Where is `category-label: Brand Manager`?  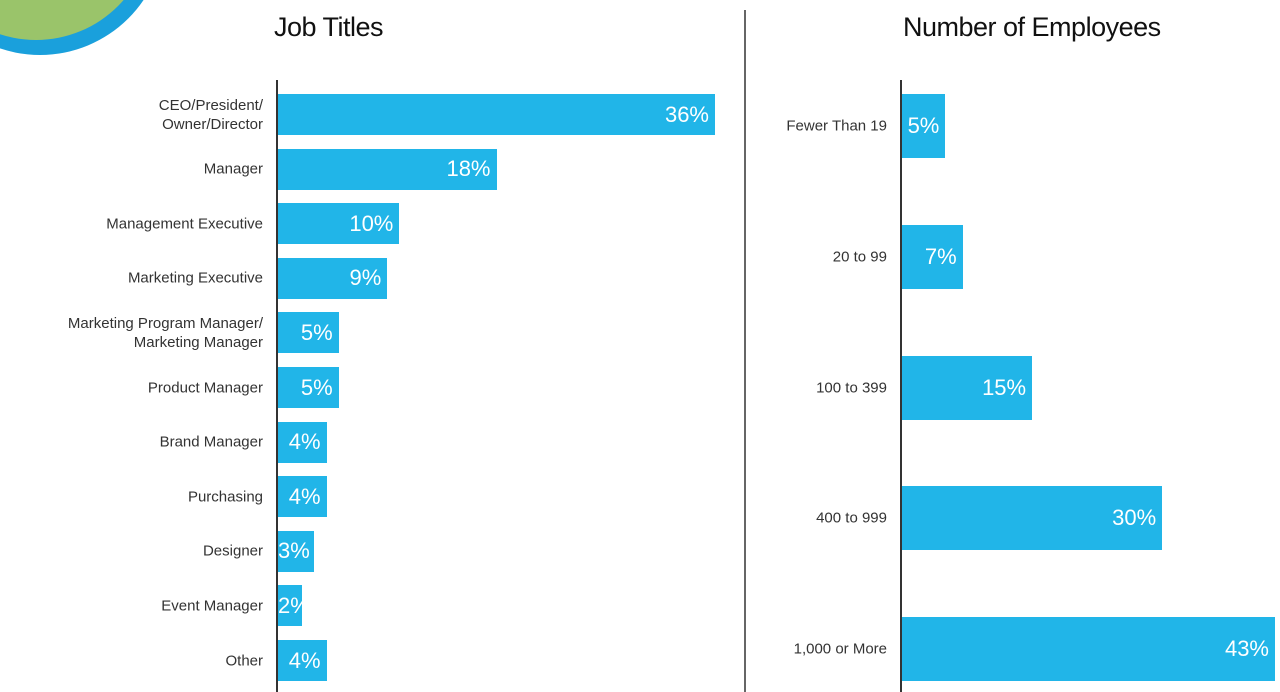 category-label: Brand Manager is located at coordinates (211, 442).